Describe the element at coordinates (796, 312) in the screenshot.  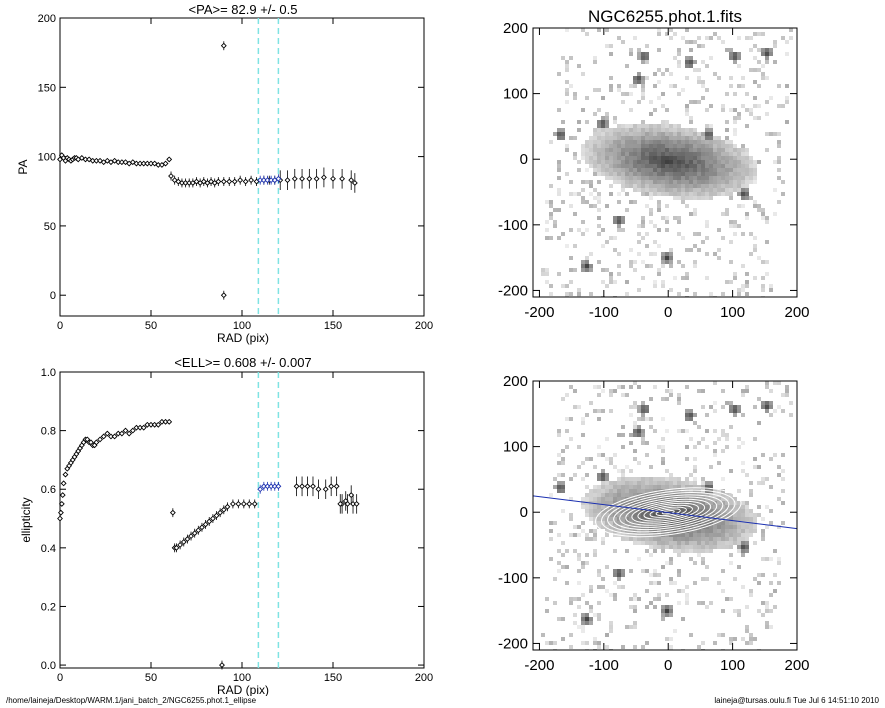
I see `image-x-tick-label: 200` at that location.